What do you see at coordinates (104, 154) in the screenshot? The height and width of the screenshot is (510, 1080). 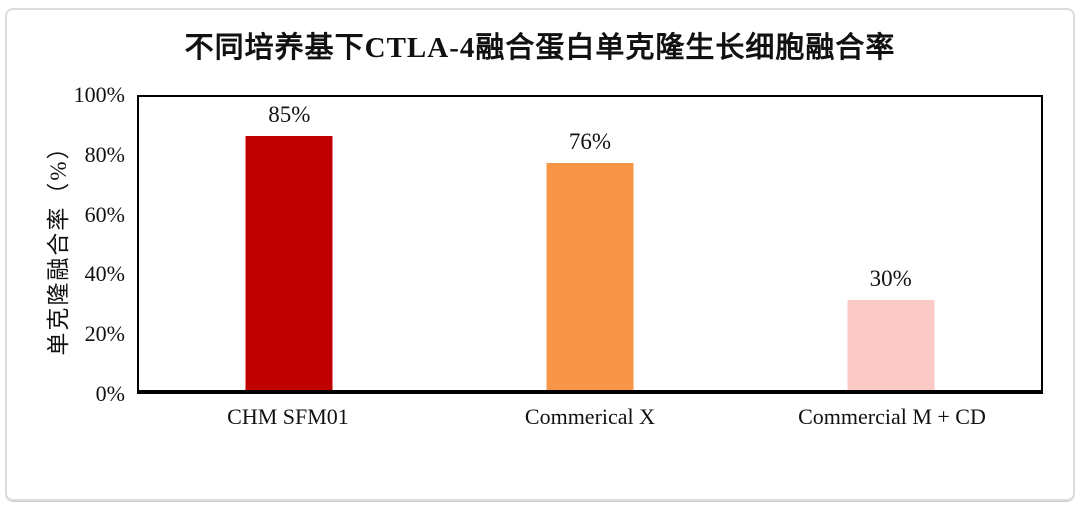 I see `y-tick-label: 80%` at bounding box center [104, 154].